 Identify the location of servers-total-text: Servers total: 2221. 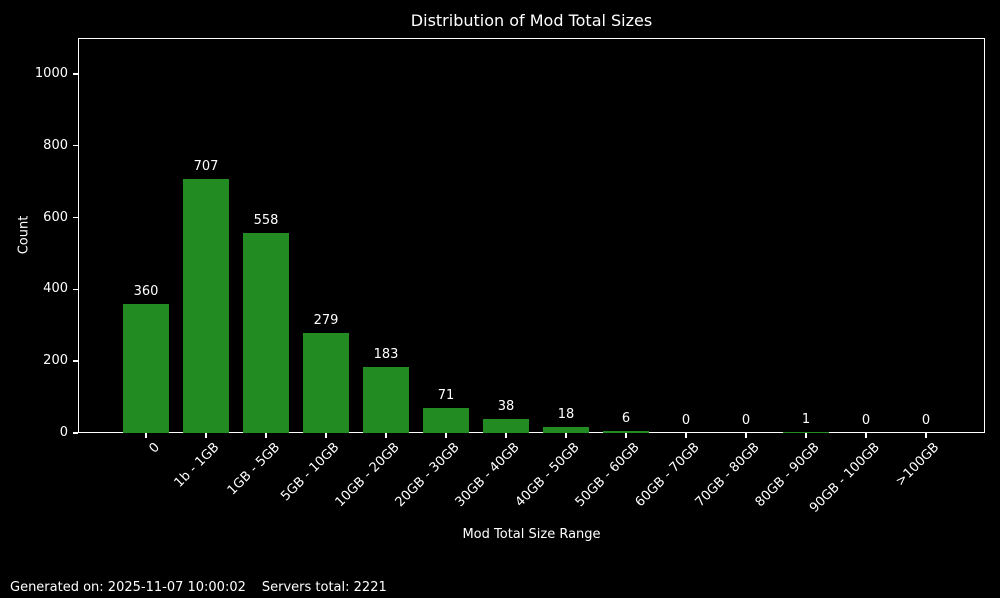
(324, 587).